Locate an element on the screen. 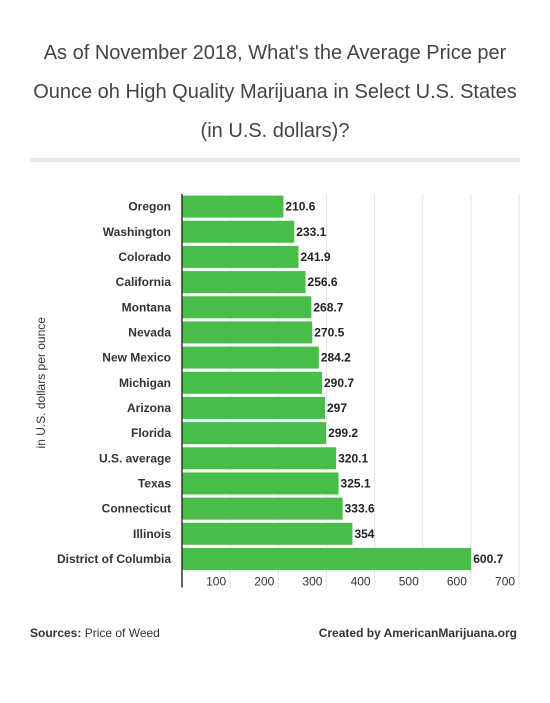  data-label: 354 is located at coordinates (364, 534).